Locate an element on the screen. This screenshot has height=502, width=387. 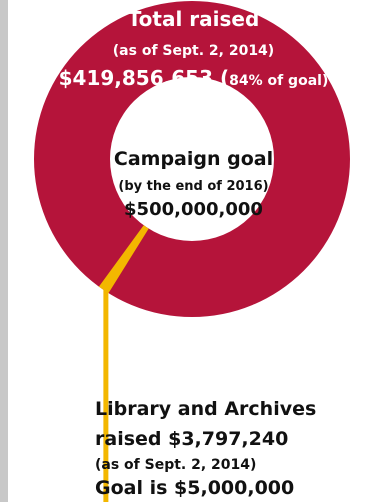
campaign-goal-title: Campaign goal is located at coordinates (193, 159).